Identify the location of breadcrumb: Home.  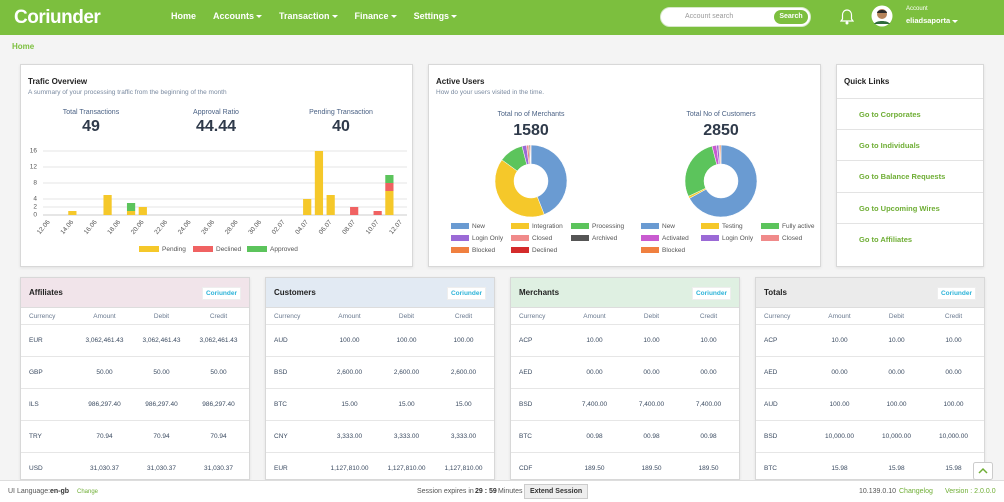
(23, 46).